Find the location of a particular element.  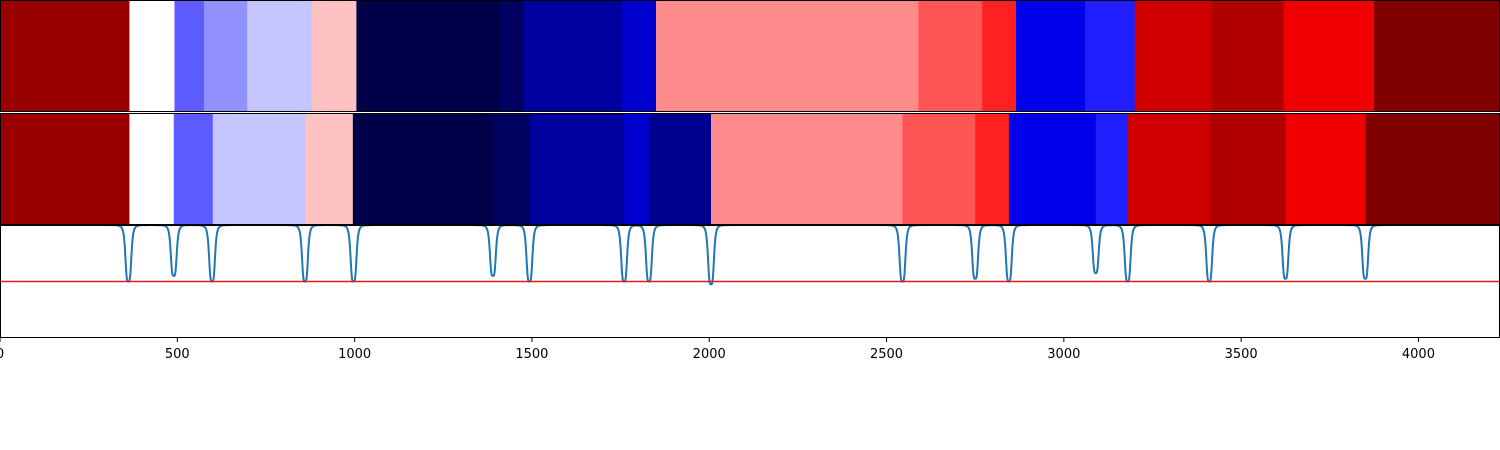

x-tick-label: 4000 is located at coordinates (1418, 354).